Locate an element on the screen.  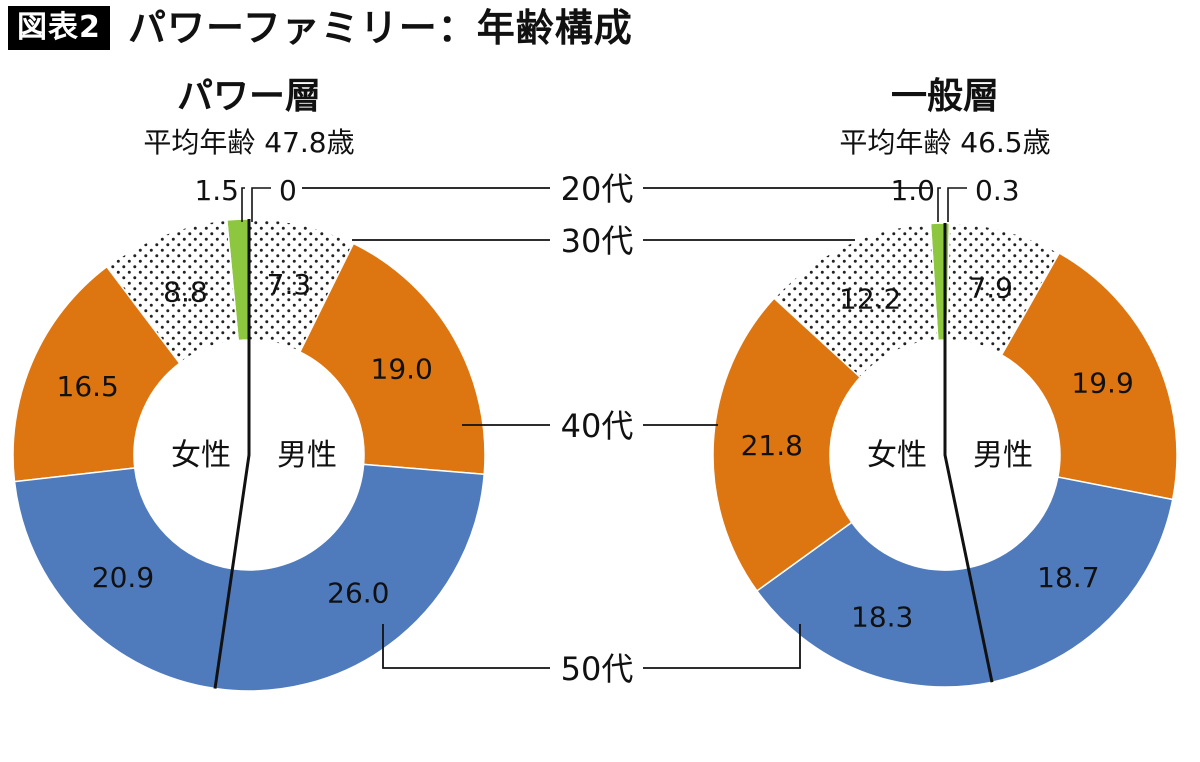
value-label-1-female-1: 12.2 is located at coordinates (870, 298).